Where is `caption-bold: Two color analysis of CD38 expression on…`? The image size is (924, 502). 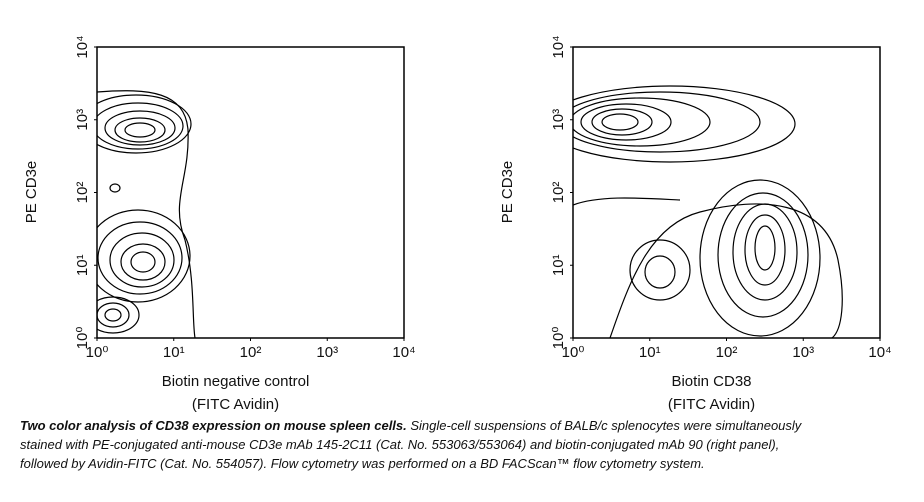 caption-bold: Two color analysis of CD38 expression on… is located at coordinates (213, 425).